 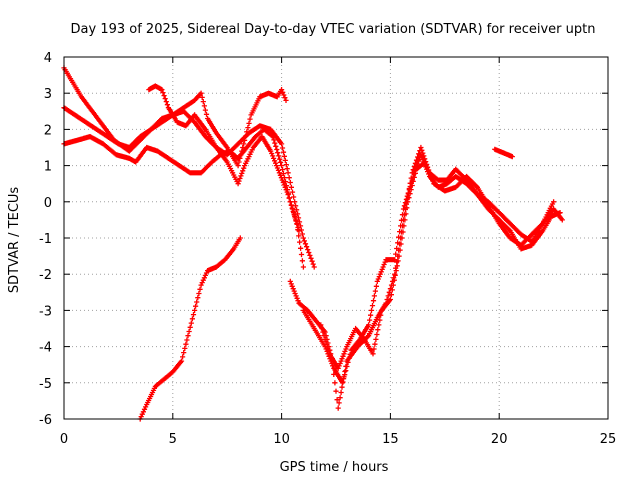 I want to click on x-tick-label: 25, so click(x=608, y=439).